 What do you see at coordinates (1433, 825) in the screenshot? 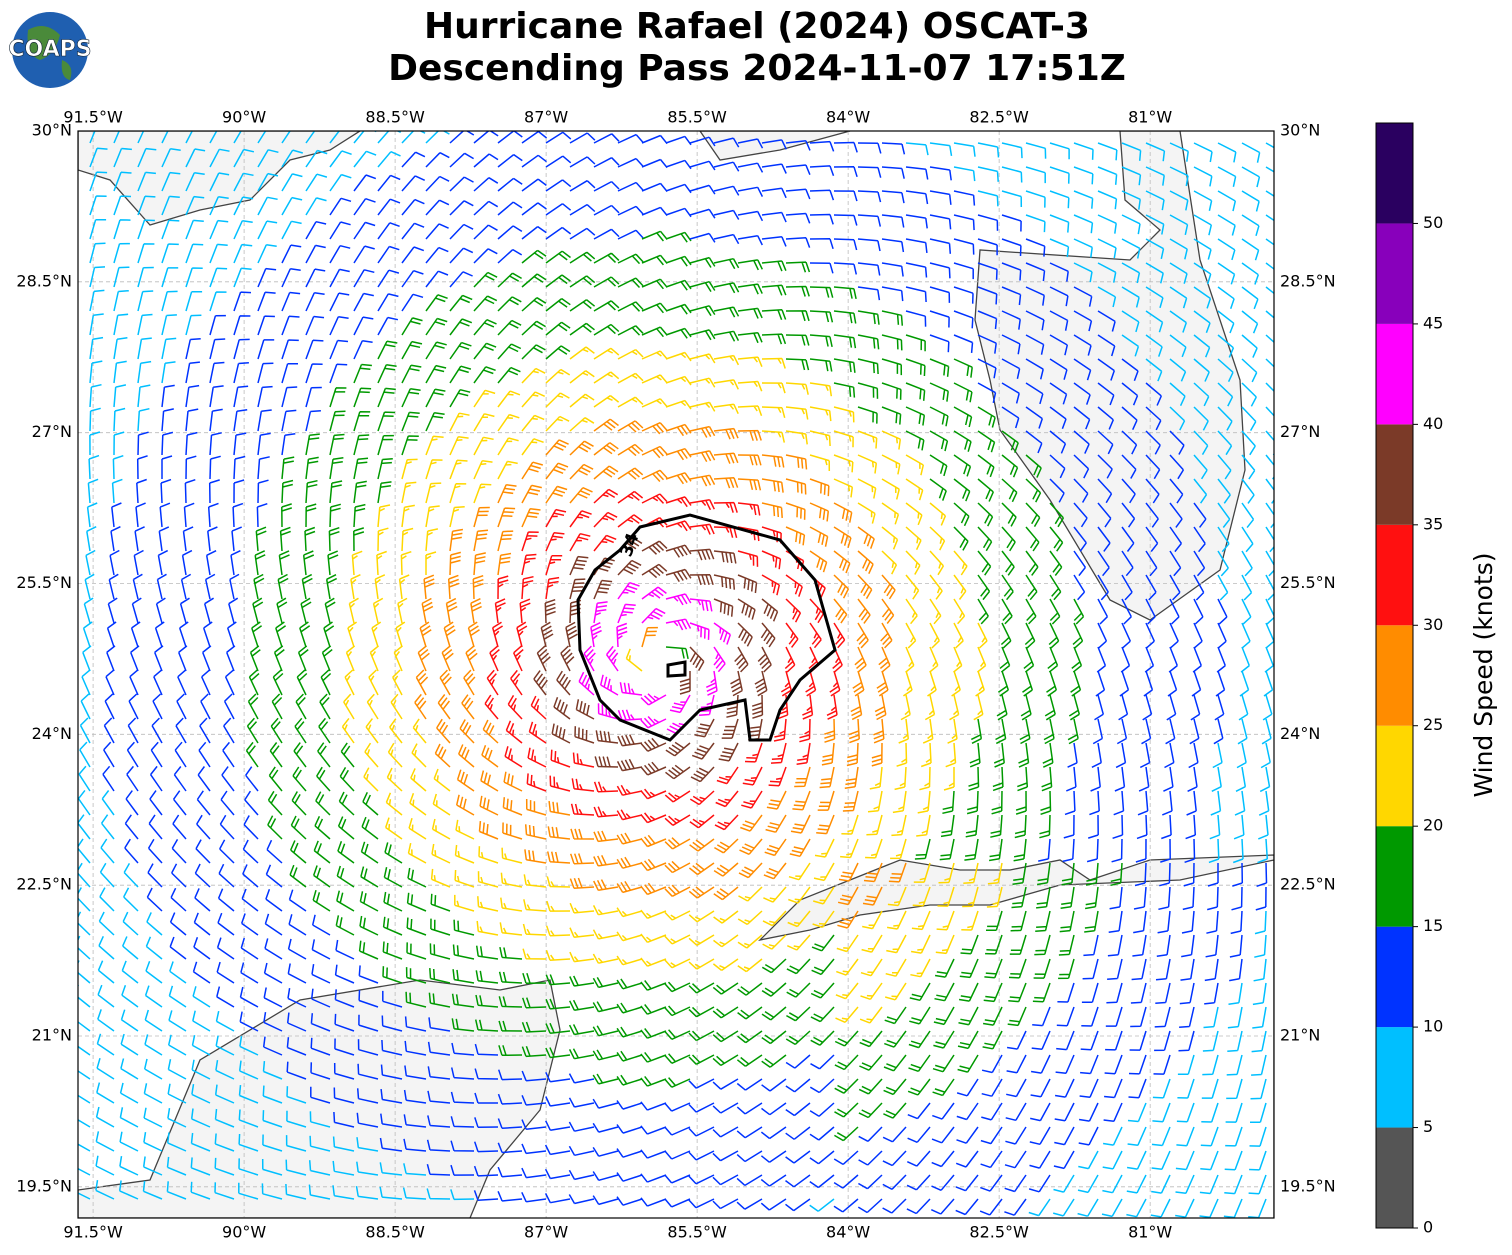
I see `colorbar-tick-label: 20` at bounding box center [1433, 825].